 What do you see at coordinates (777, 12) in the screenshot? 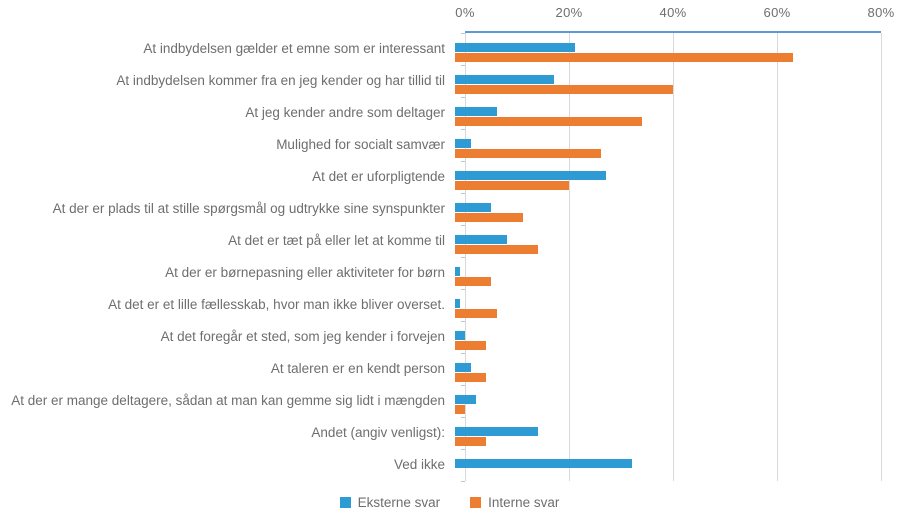
I see `x-axis-tick-label: 60%` at bounding box center [777, 12].